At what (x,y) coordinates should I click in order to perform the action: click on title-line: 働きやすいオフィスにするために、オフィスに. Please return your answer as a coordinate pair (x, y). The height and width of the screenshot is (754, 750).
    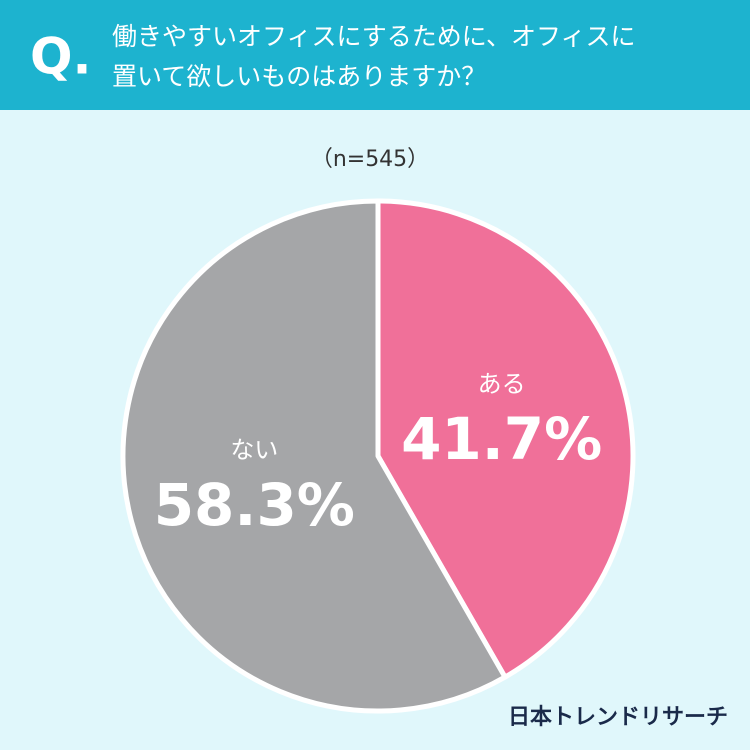
    Looking at the image, I should click on (374, 36).